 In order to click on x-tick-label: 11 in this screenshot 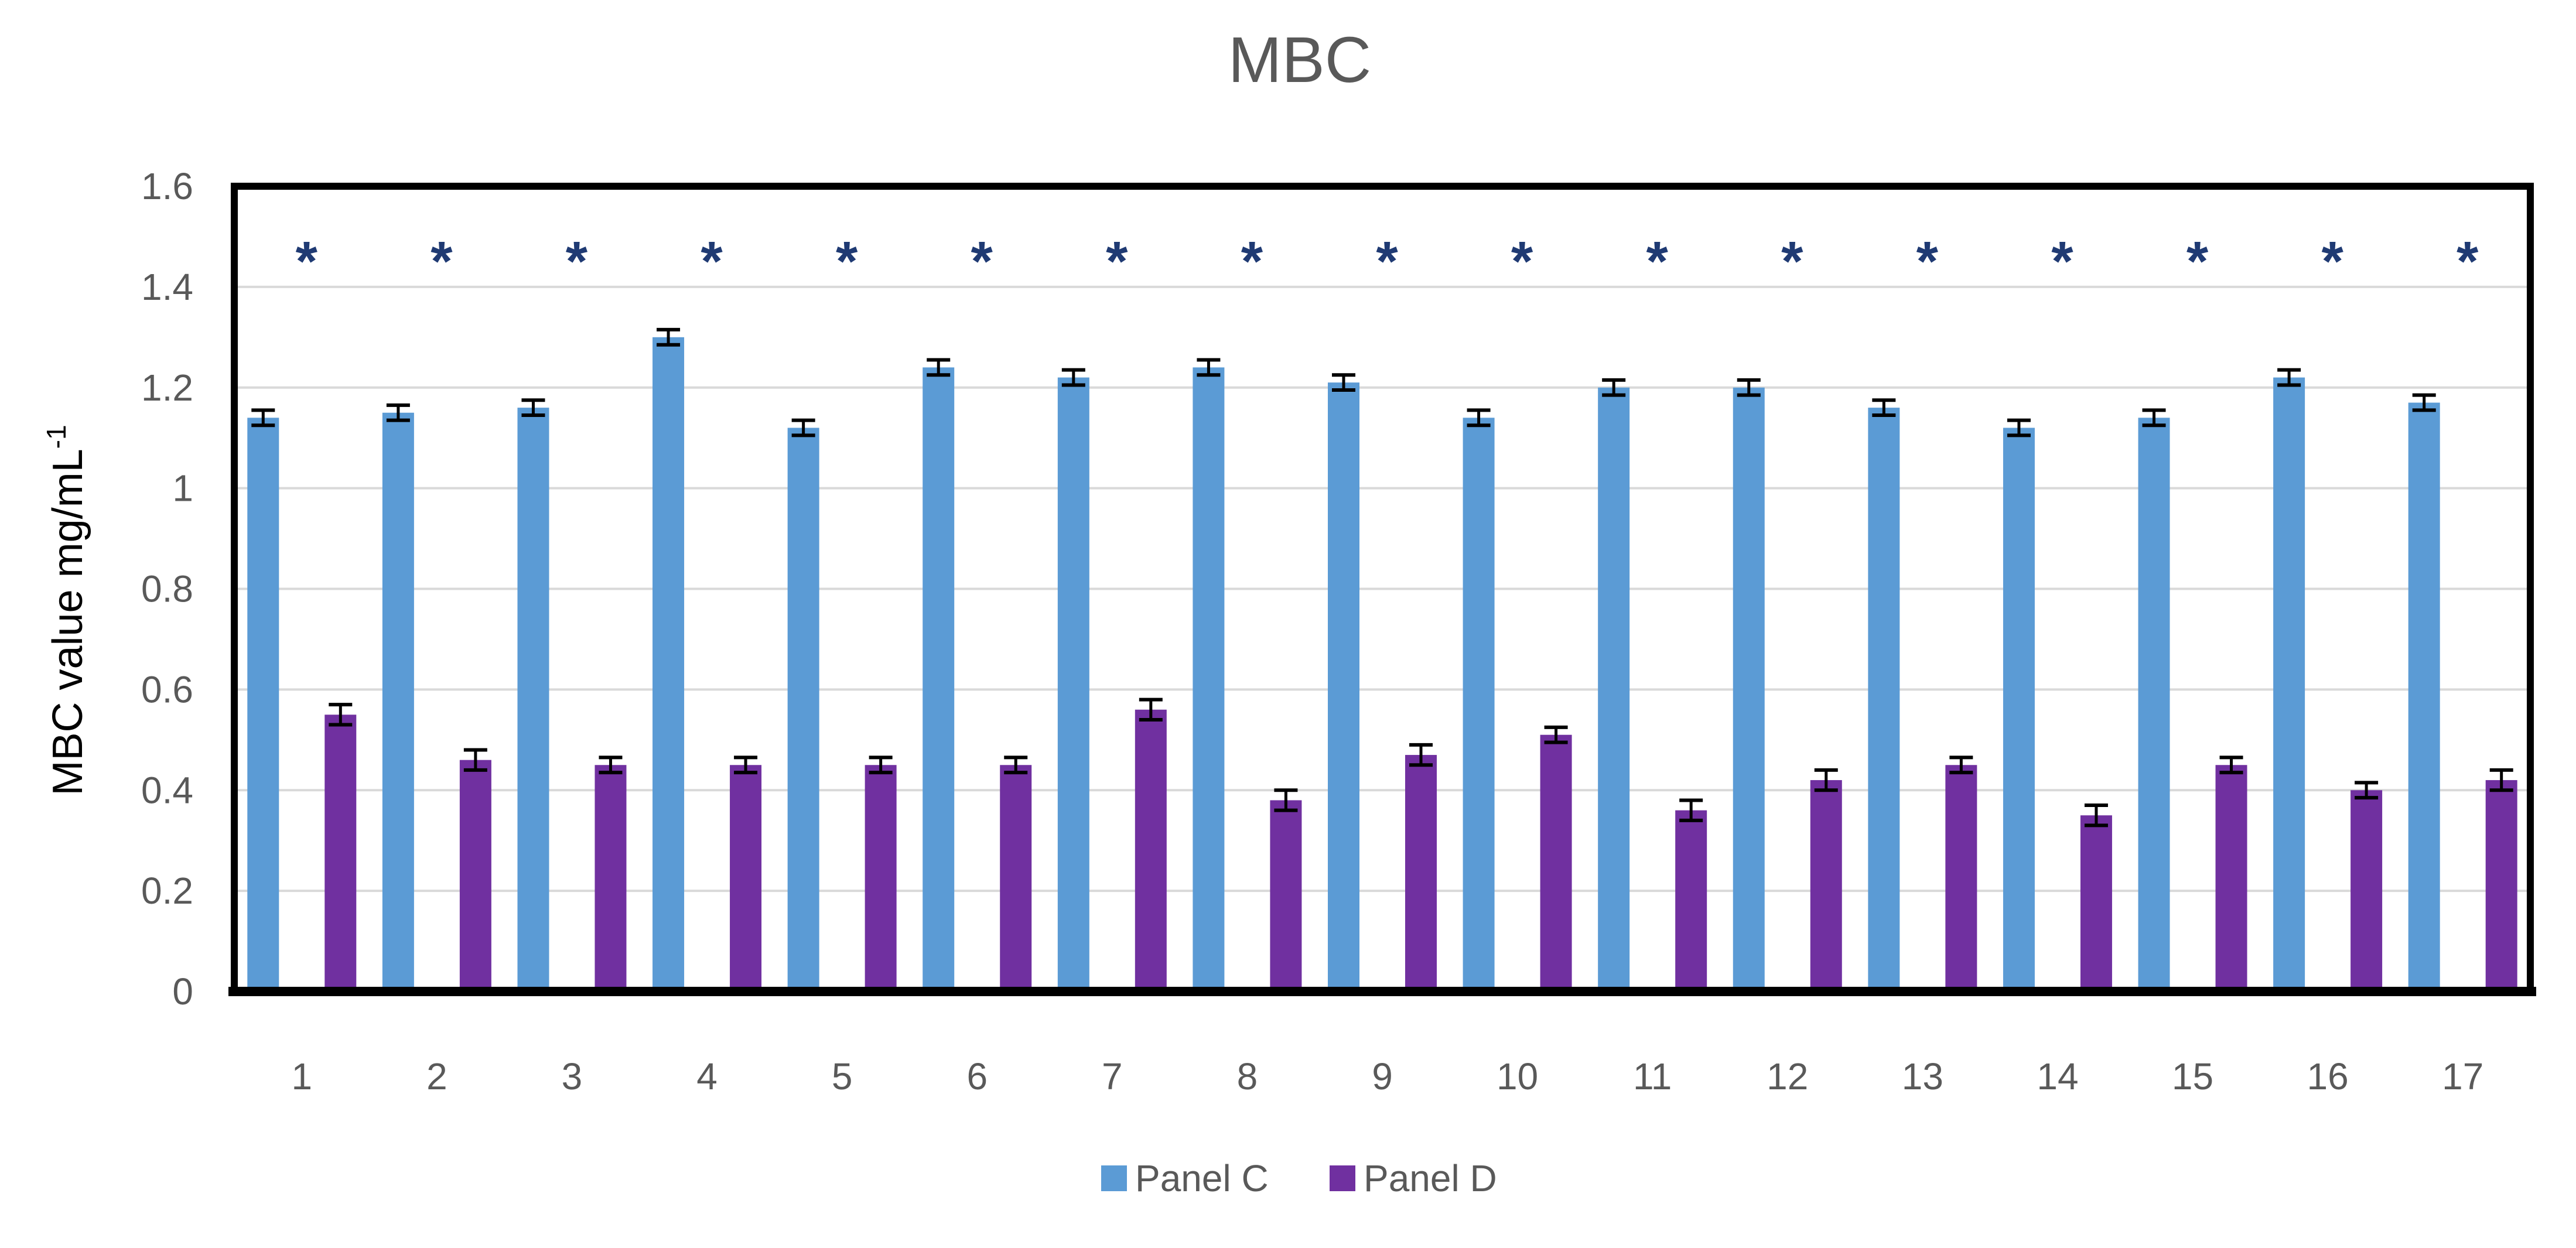, I will do `click(1652, 1076)`.